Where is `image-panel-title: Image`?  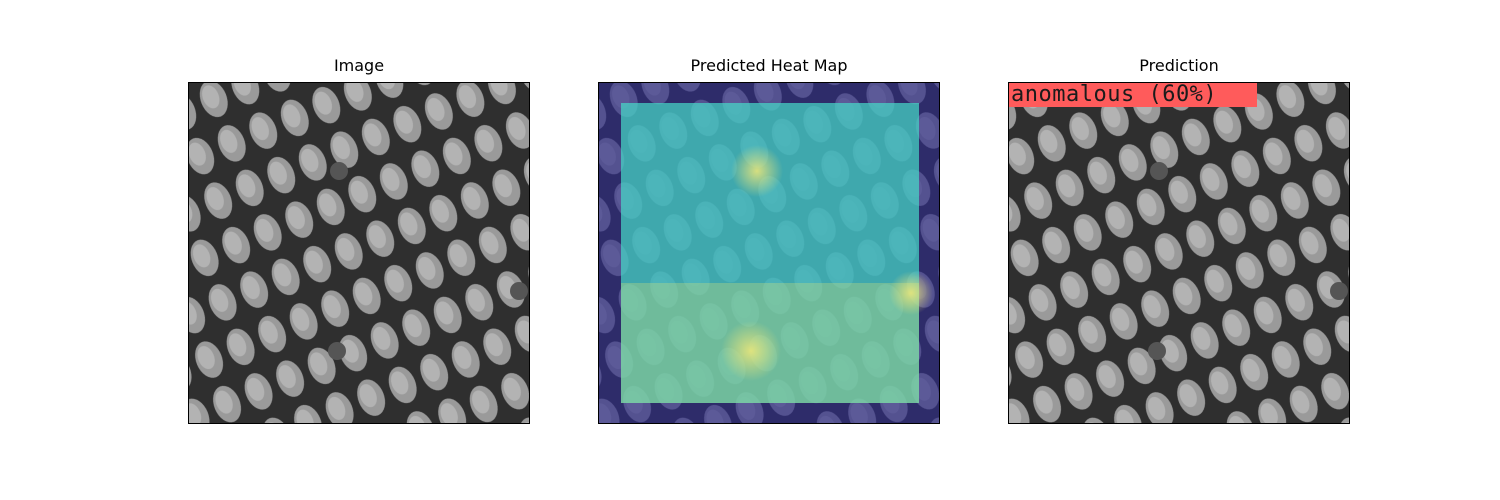 image-panel-title: Image is located at coordinates (359, 65).